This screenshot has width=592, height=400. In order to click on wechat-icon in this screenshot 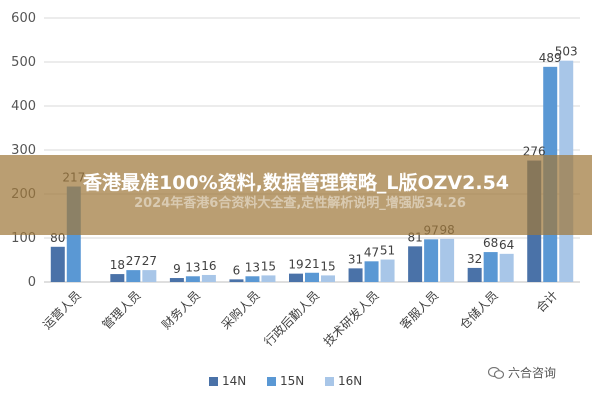, I will do `click(496, 372)`.